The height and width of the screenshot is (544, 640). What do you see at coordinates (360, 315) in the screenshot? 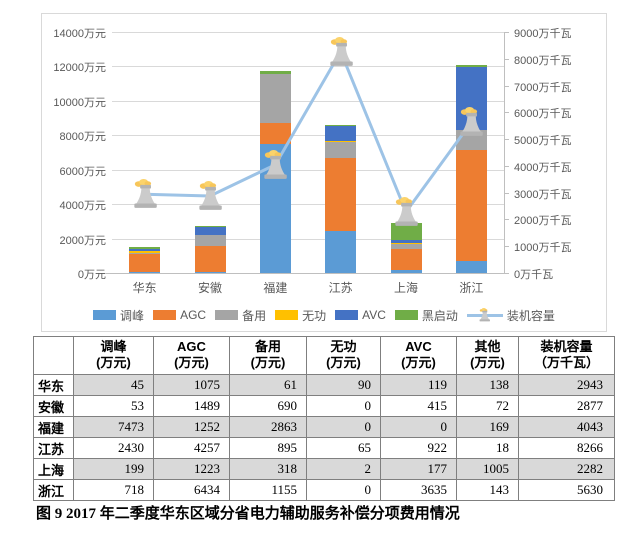
I see `legend-item: AVC` at bounding box center [360, 315].